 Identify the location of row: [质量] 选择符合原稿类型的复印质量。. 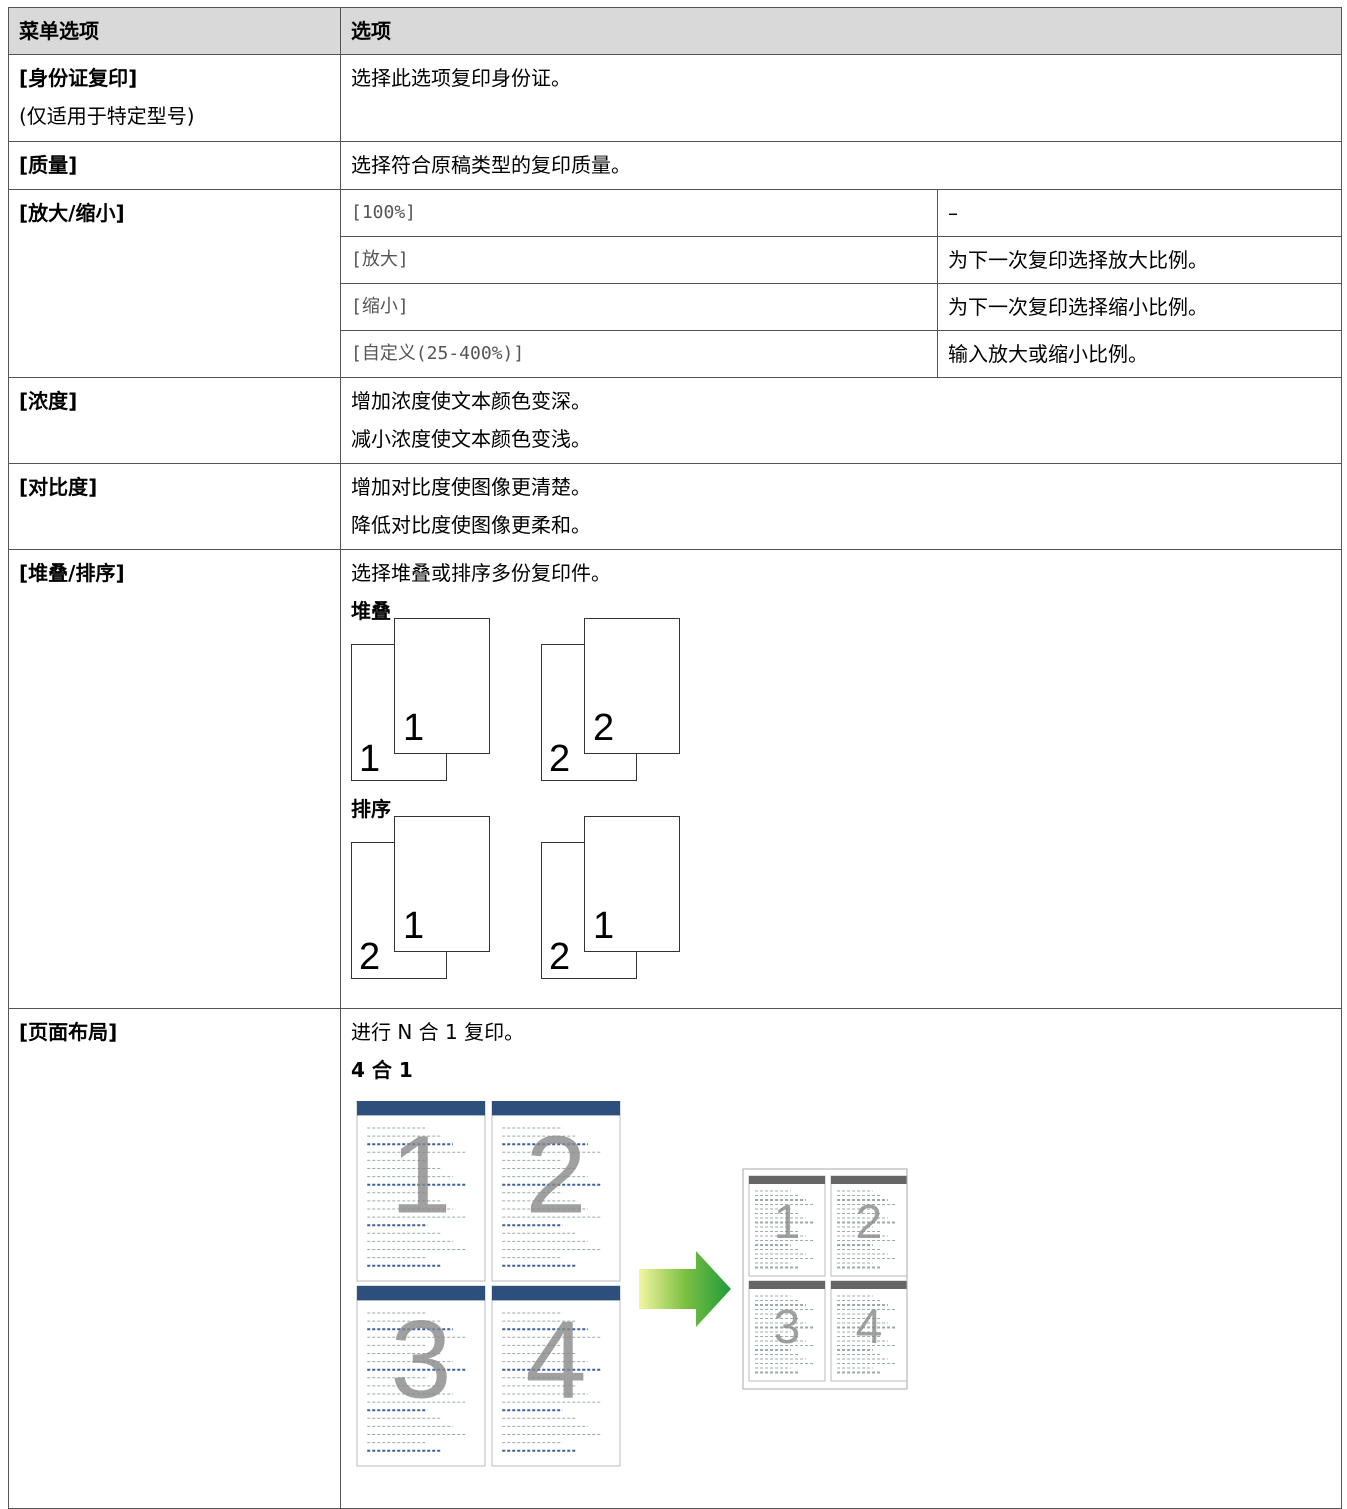
(675, 165).